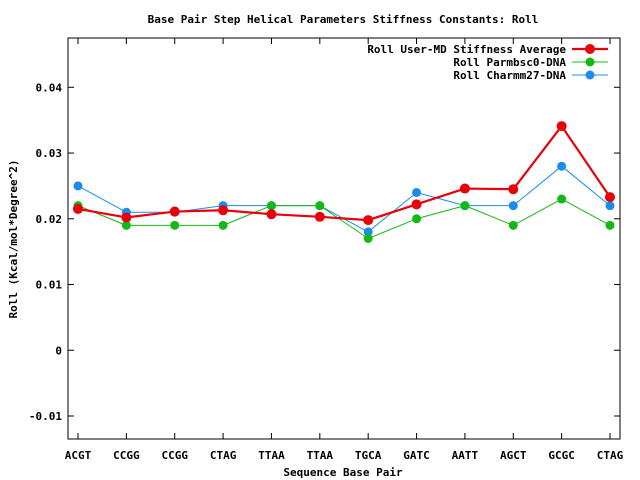 The width and height of the screenshot is (640, 480). What do you see at coordinates (509, 62) in the screenshot?
I see `legend-label: Roll Parmbsc0-DNA` at bounding box center [509, 62].